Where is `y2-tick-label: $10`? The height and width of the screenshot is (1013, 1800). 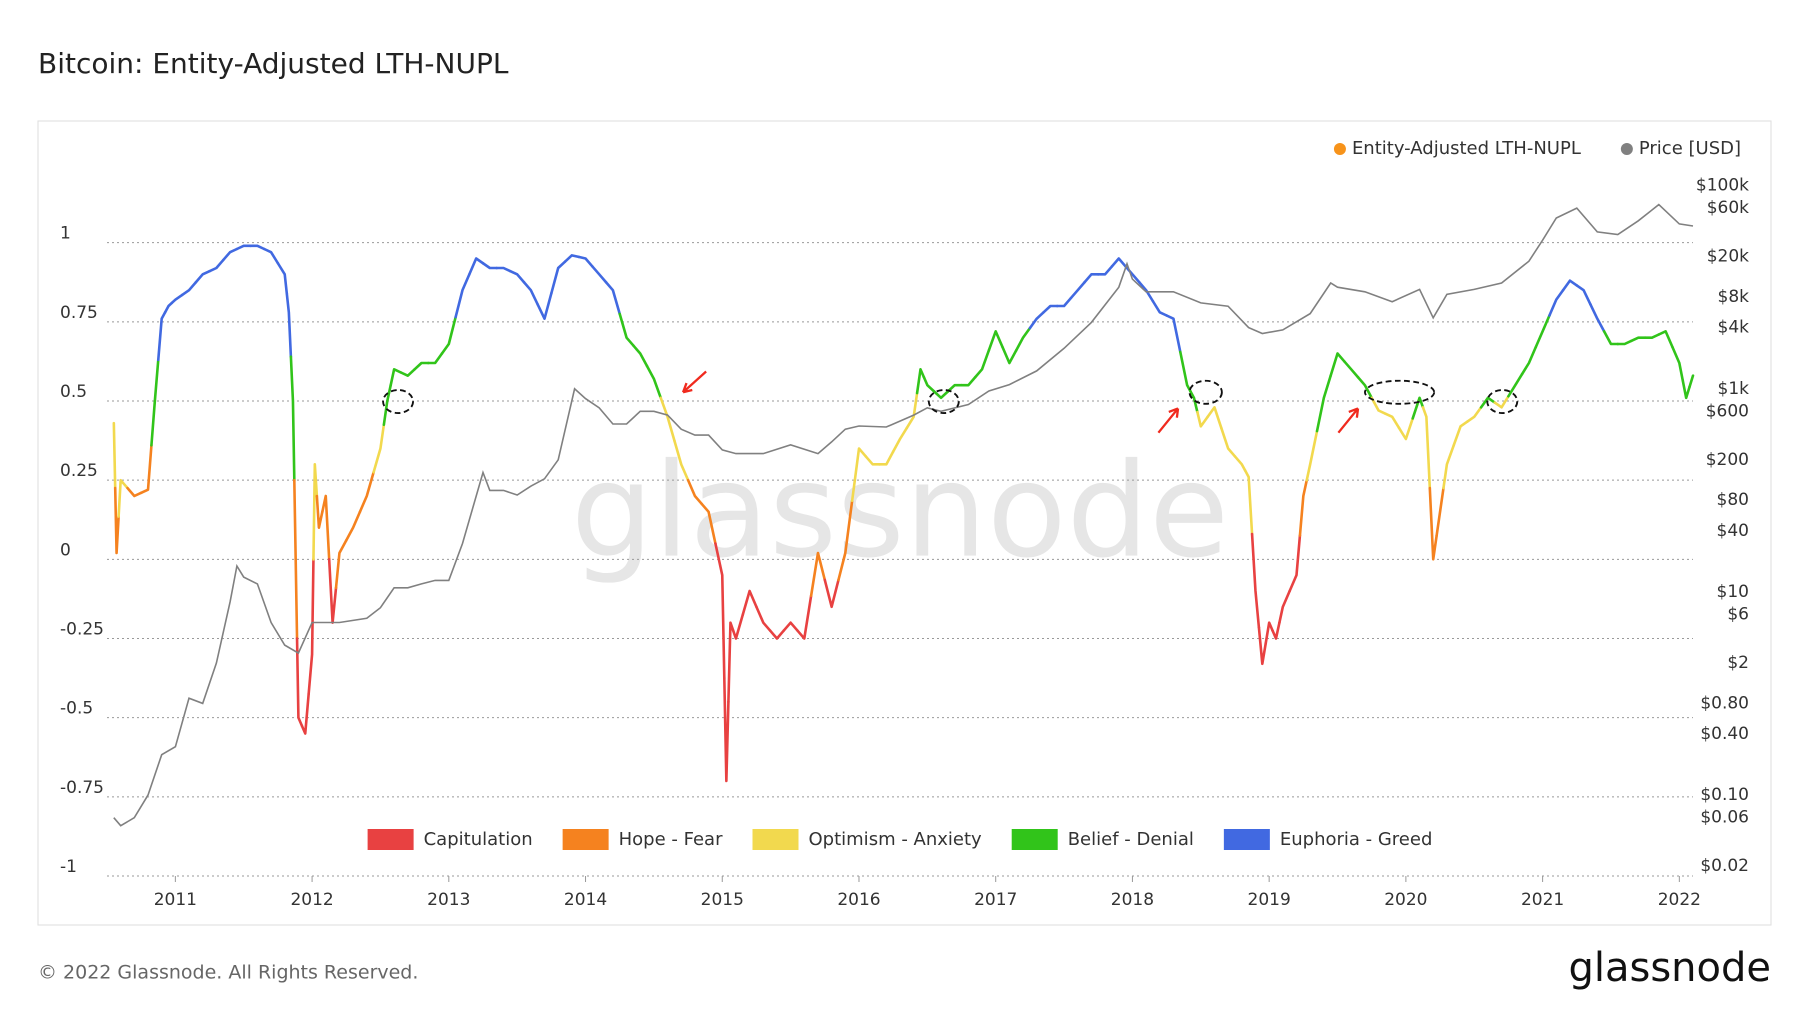
y2-tick-label: $10 is located at coordinates (1733, 592).